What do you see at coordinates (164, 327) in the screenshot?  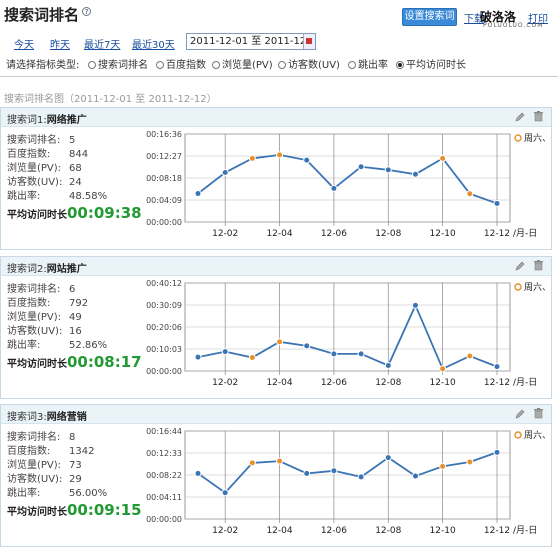 I see `y-tick-label: 00:20:06` at bounding box center [164, 327].